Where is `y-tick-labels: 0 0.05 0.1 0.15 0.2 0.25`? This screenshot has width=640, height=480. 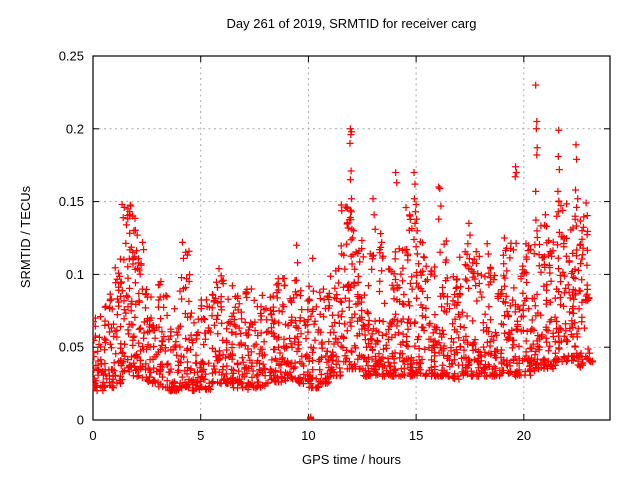
y-tick-labels: 0 0.05 0.1 0.15 0.2 0.25 is located at coordinates (71, 238).